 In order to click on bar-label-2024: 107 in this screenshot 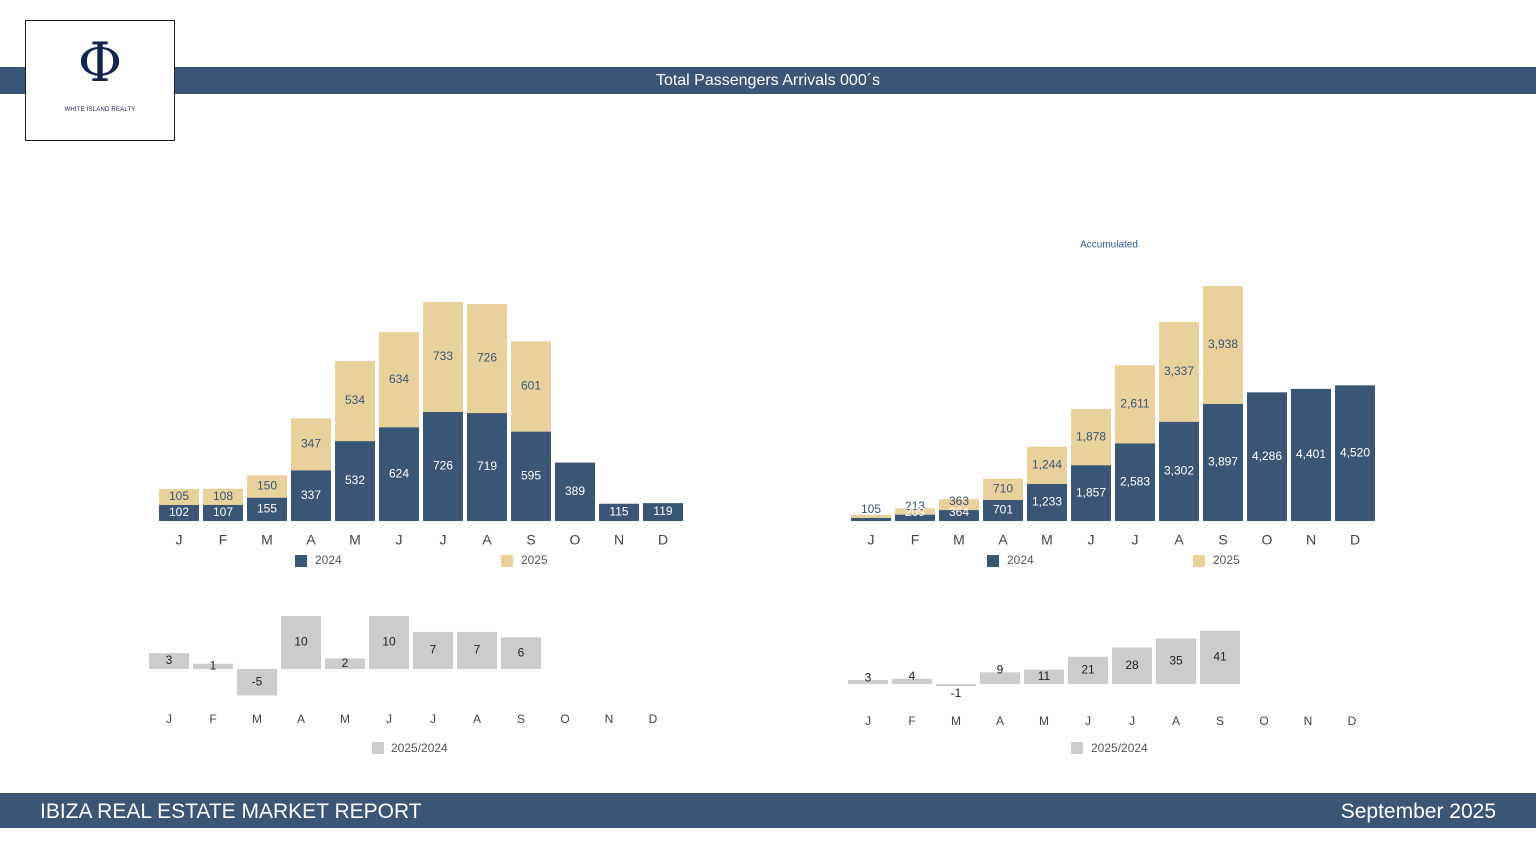, I will do `click(223, 512)`.